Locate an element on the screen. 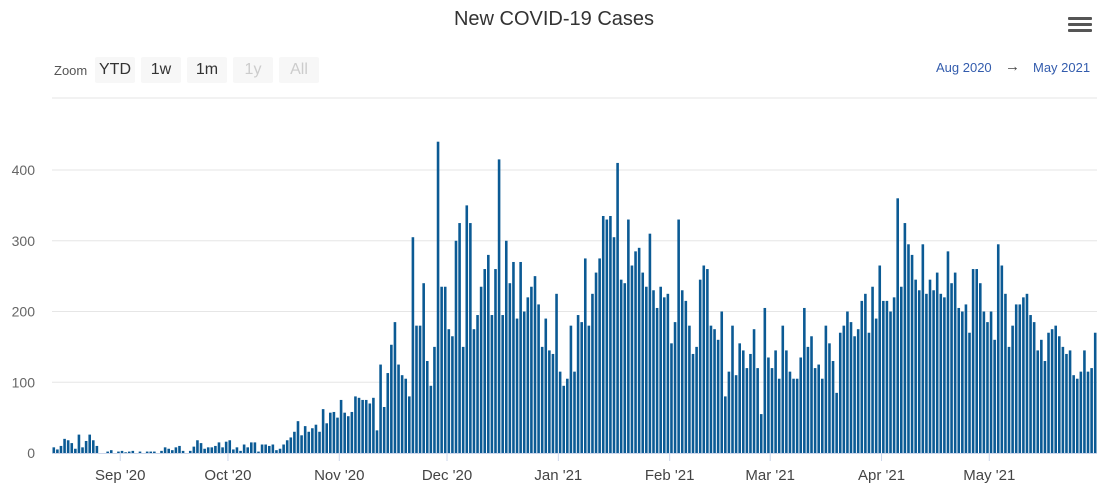 This screenshot has width=1108, height=497. zoom-1m-button: 1m is located at coordinates (207, 70).